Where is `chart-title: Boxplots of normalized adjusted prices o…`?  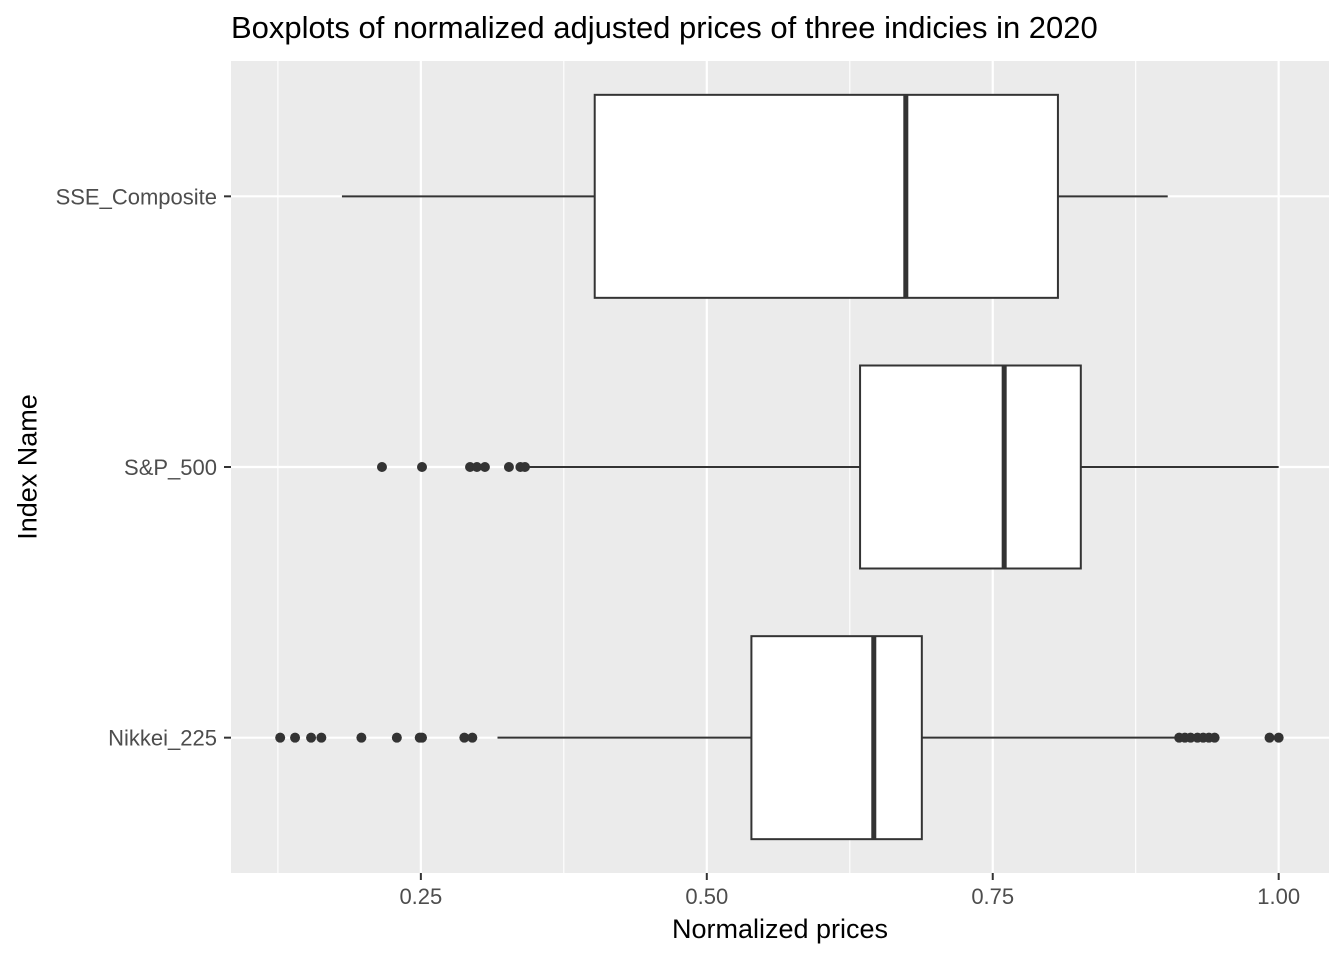 chart-title: Boxplots of normalized adjusted prices o… is located at coordinates (664, 27).